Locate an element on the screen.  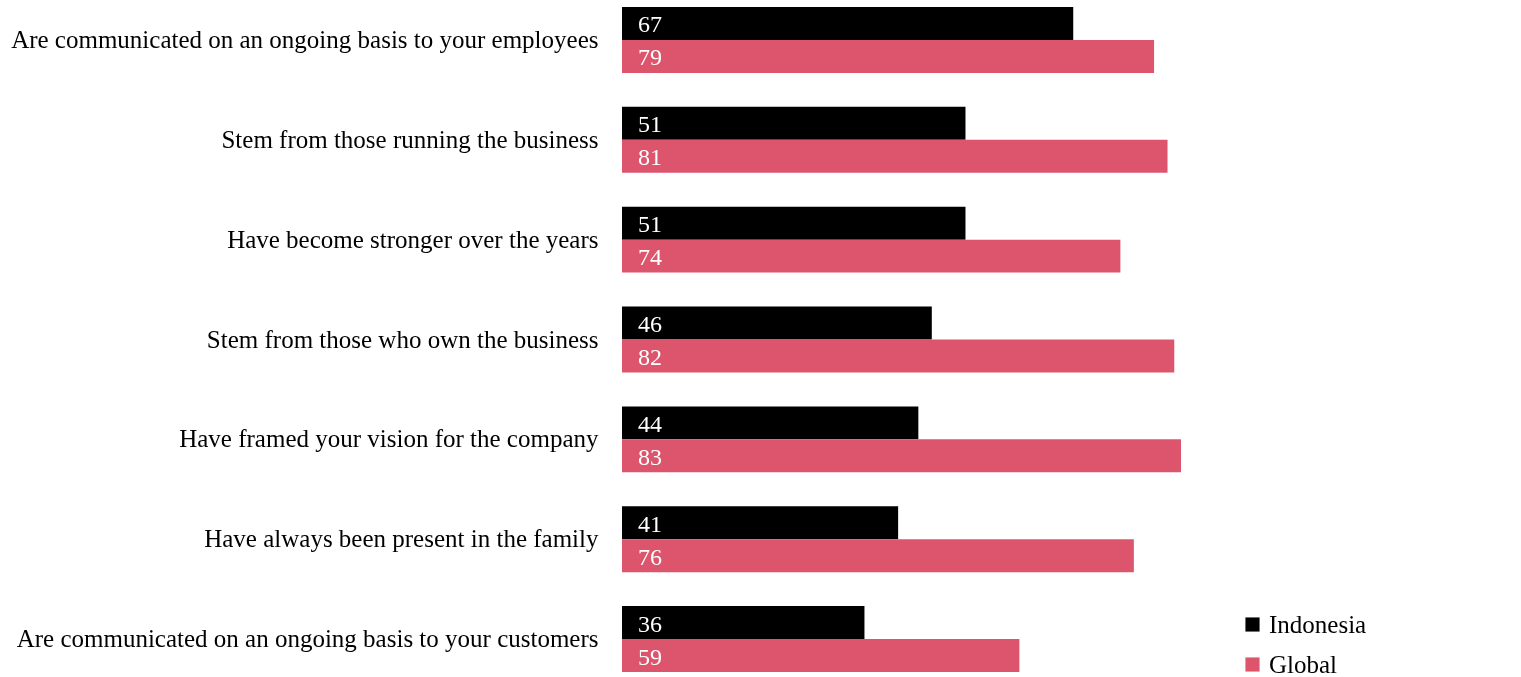
data-label: 79 is located at coordinates (650, 57).